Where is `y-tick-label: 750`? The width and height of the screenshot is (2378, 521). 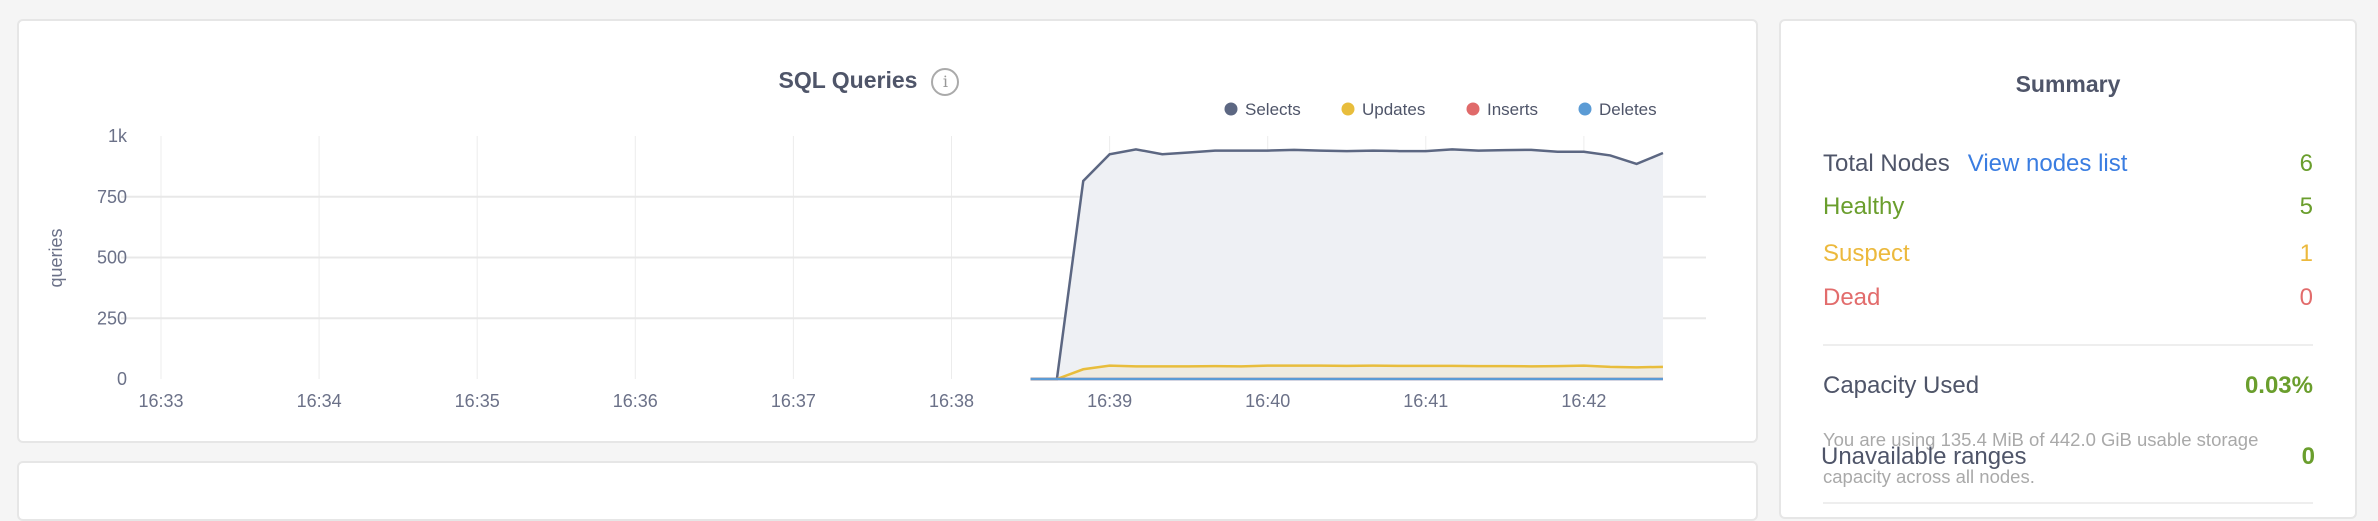
y-tick-label: 750 is located at coordinates (112, 197).